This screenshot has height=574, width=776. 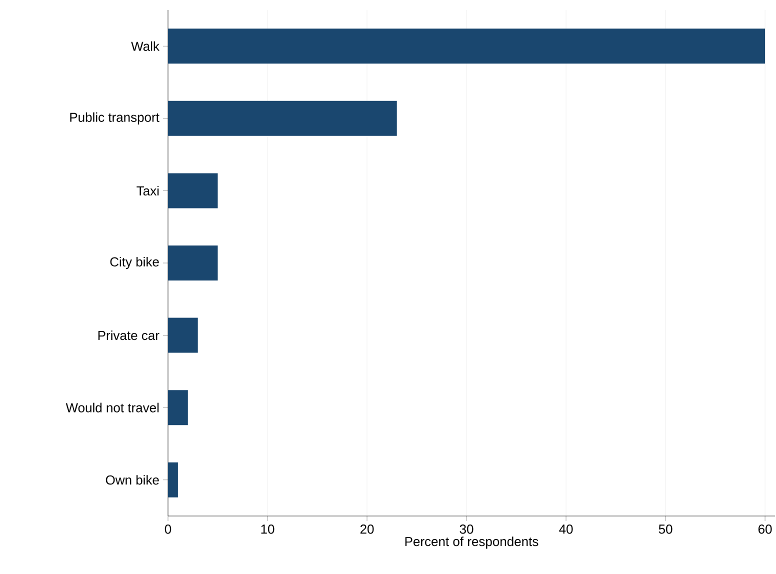 What do you see at coordinates (566, 529) in the screenshot?
I see `x-tick-label: 40` at bounding box center [566, 529].